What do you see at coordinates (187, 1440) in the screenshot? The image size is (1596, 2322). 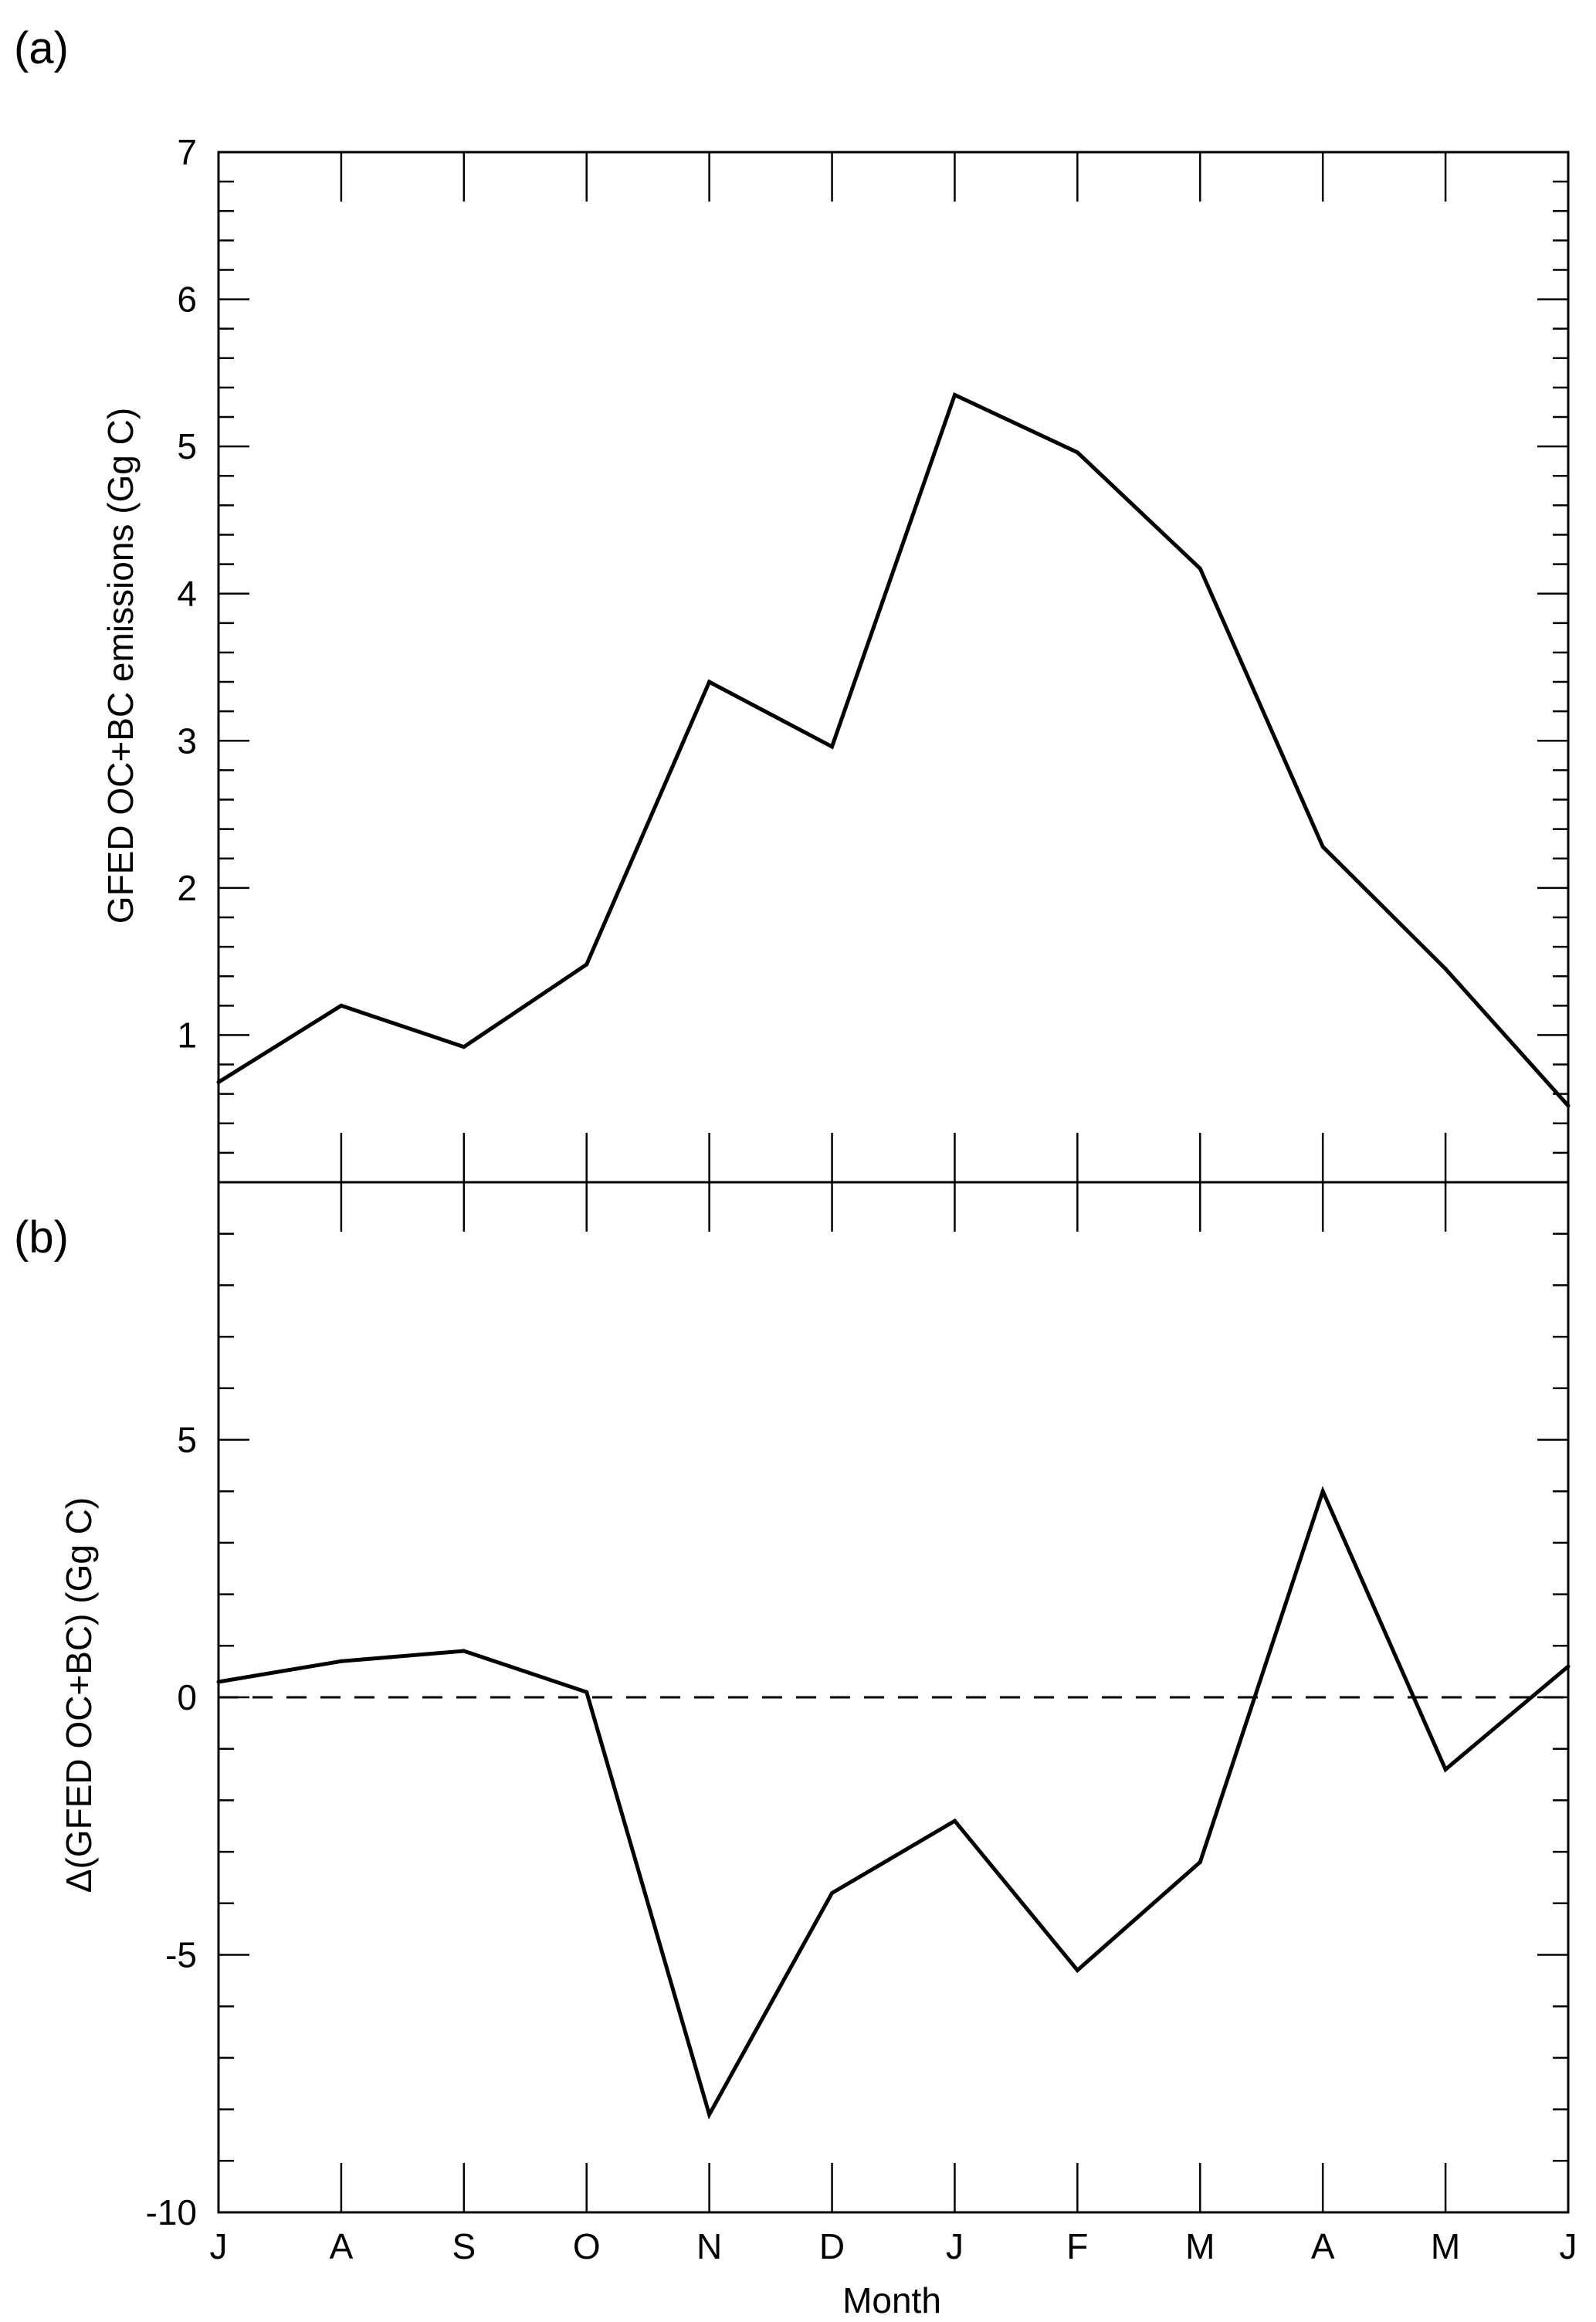 I see `panel-b-y-tick-label: 5` at bounding box center [187, 1440].